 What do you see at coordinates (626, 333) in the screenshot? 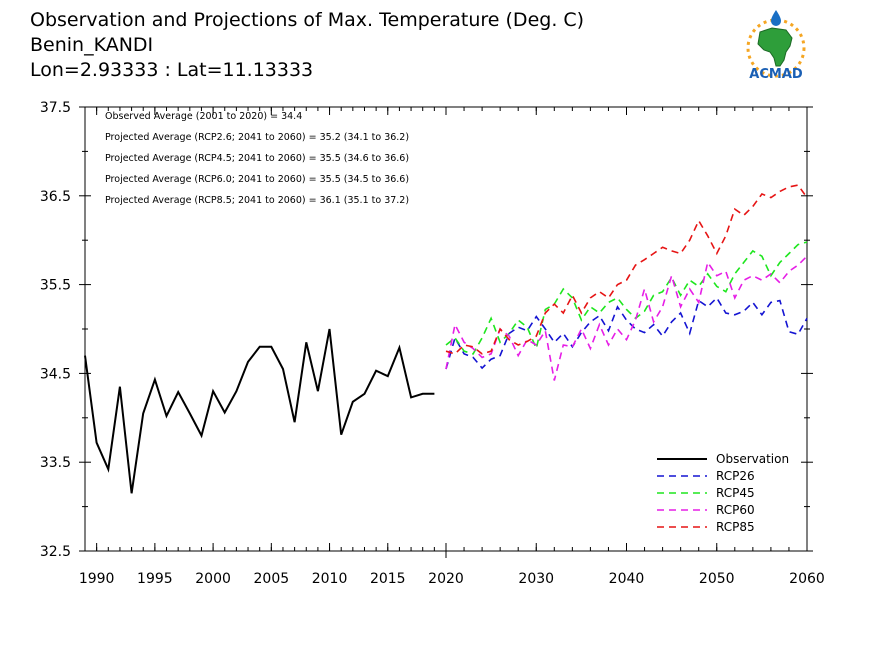
I see `series-rcp26` at bounding box center [626, 333].